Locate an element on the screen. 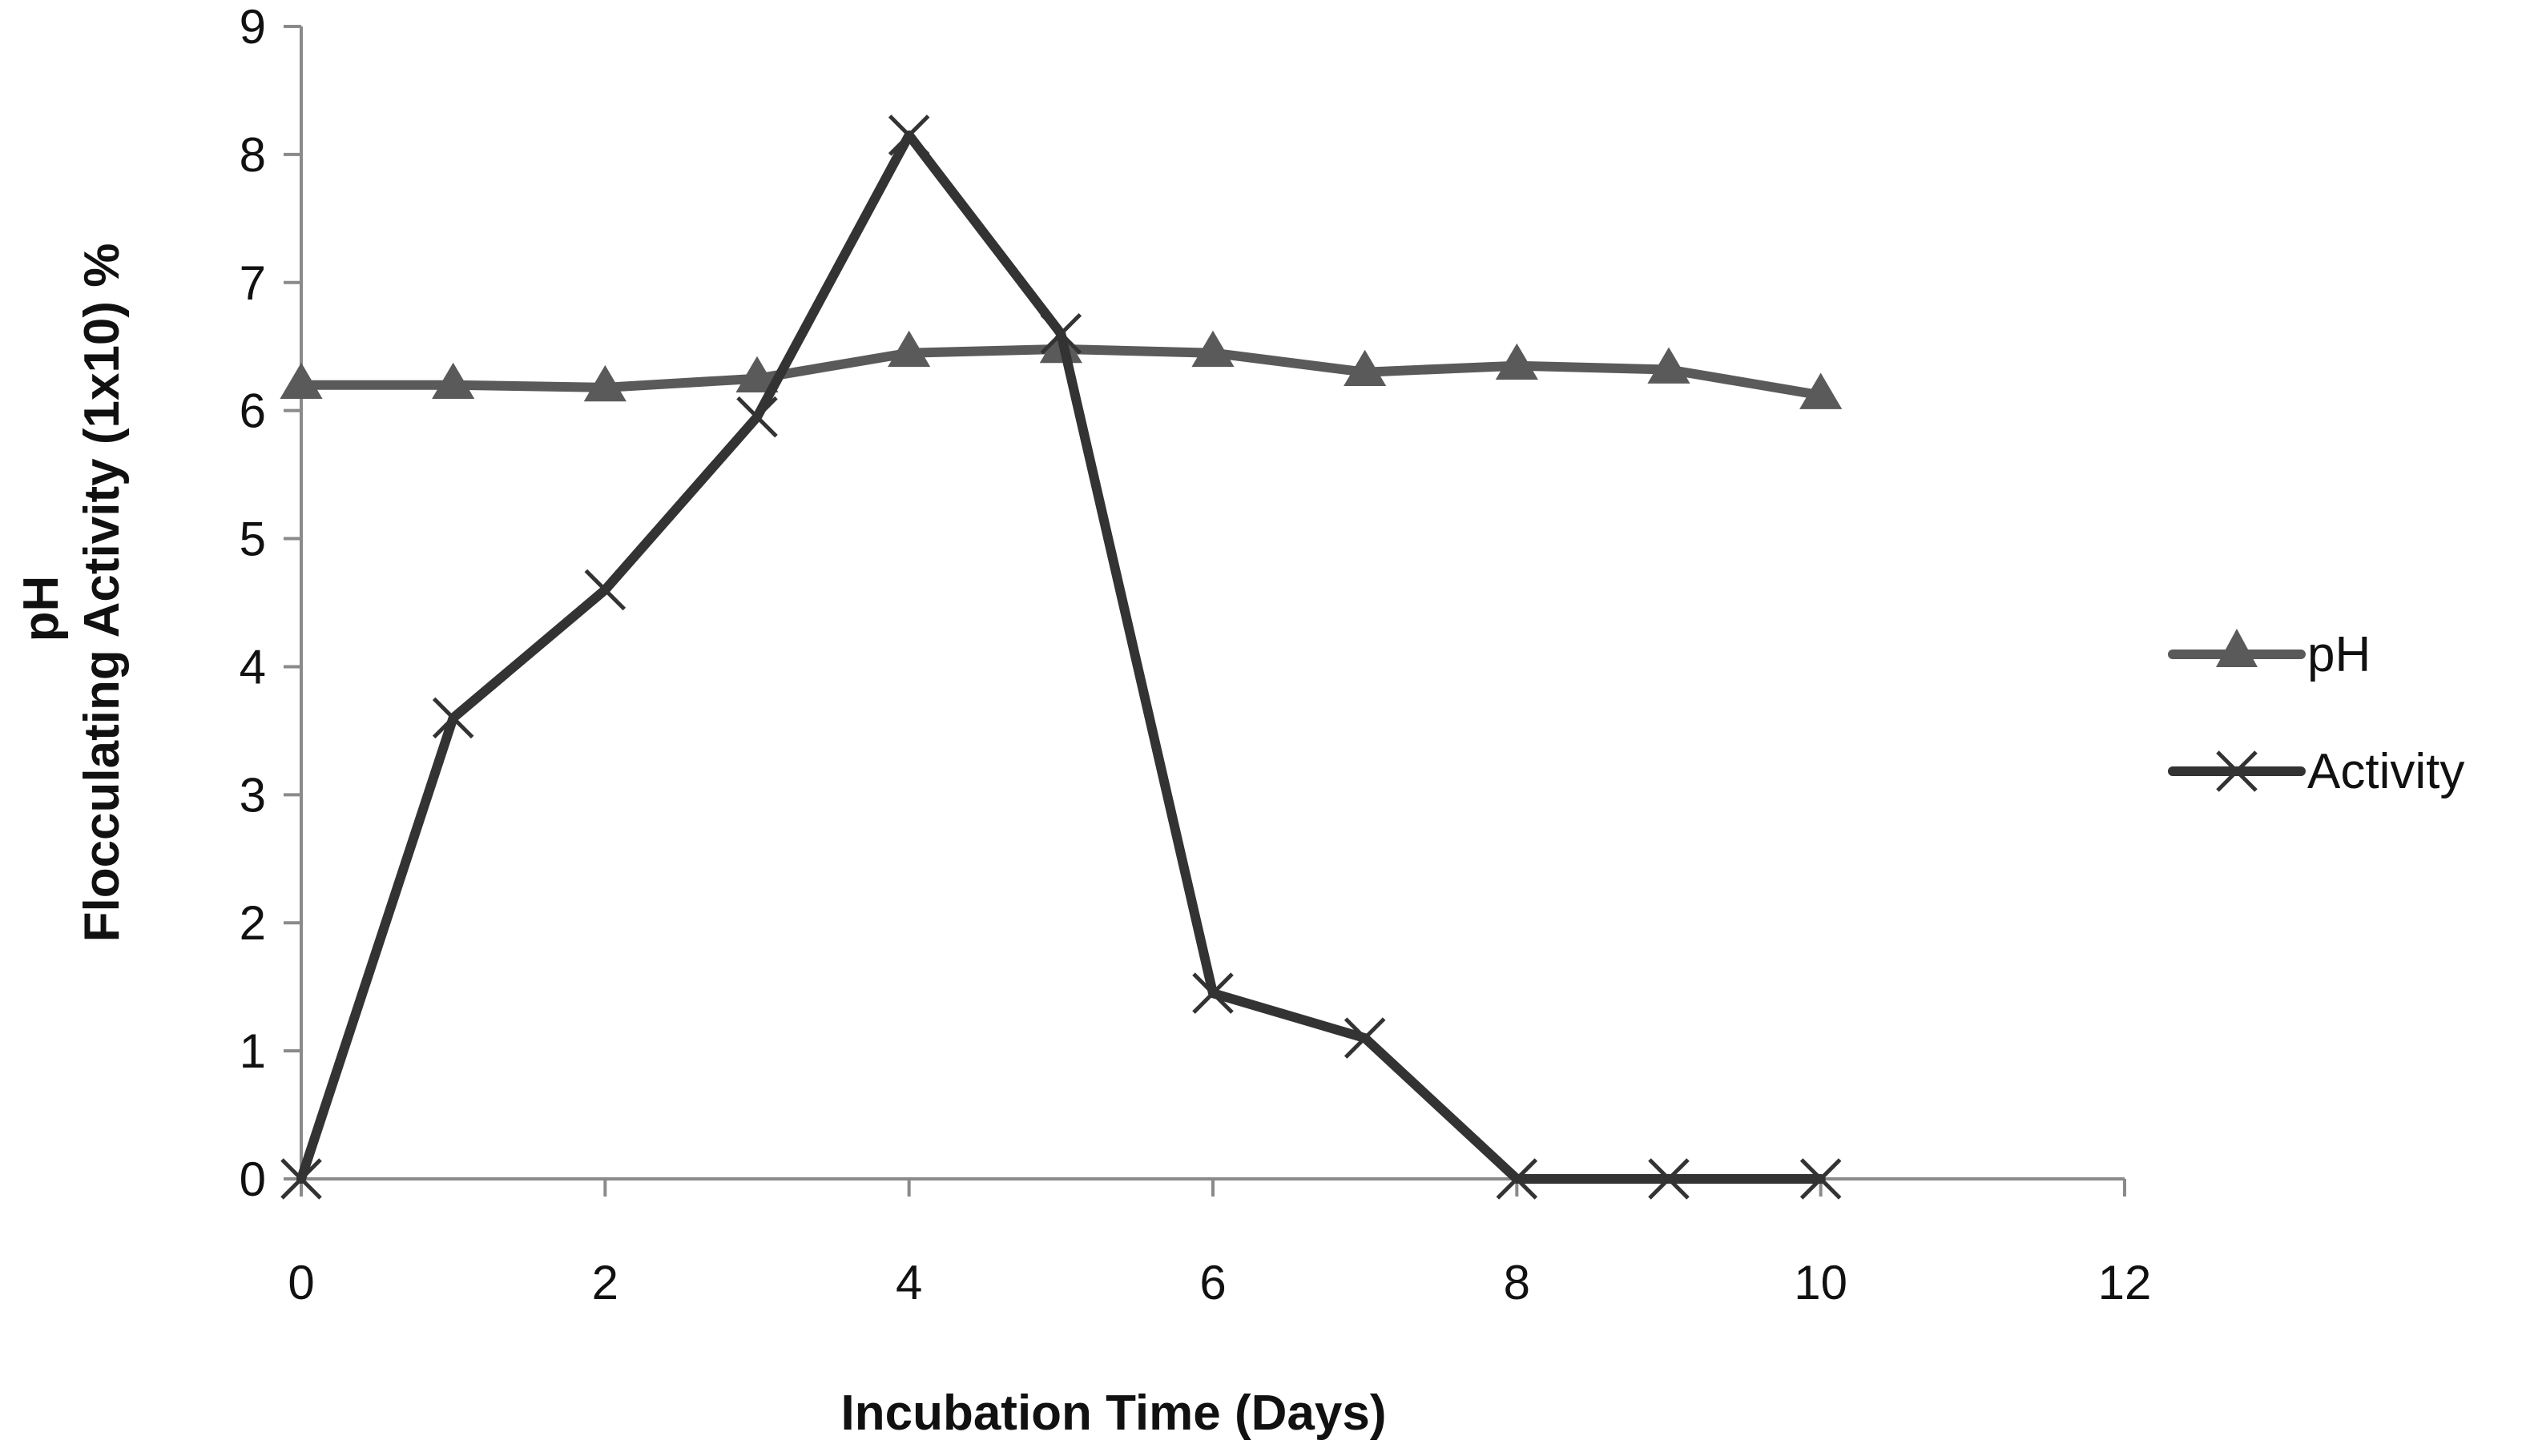  legend-item-ph: pH is located at coordinates (2269, 654).